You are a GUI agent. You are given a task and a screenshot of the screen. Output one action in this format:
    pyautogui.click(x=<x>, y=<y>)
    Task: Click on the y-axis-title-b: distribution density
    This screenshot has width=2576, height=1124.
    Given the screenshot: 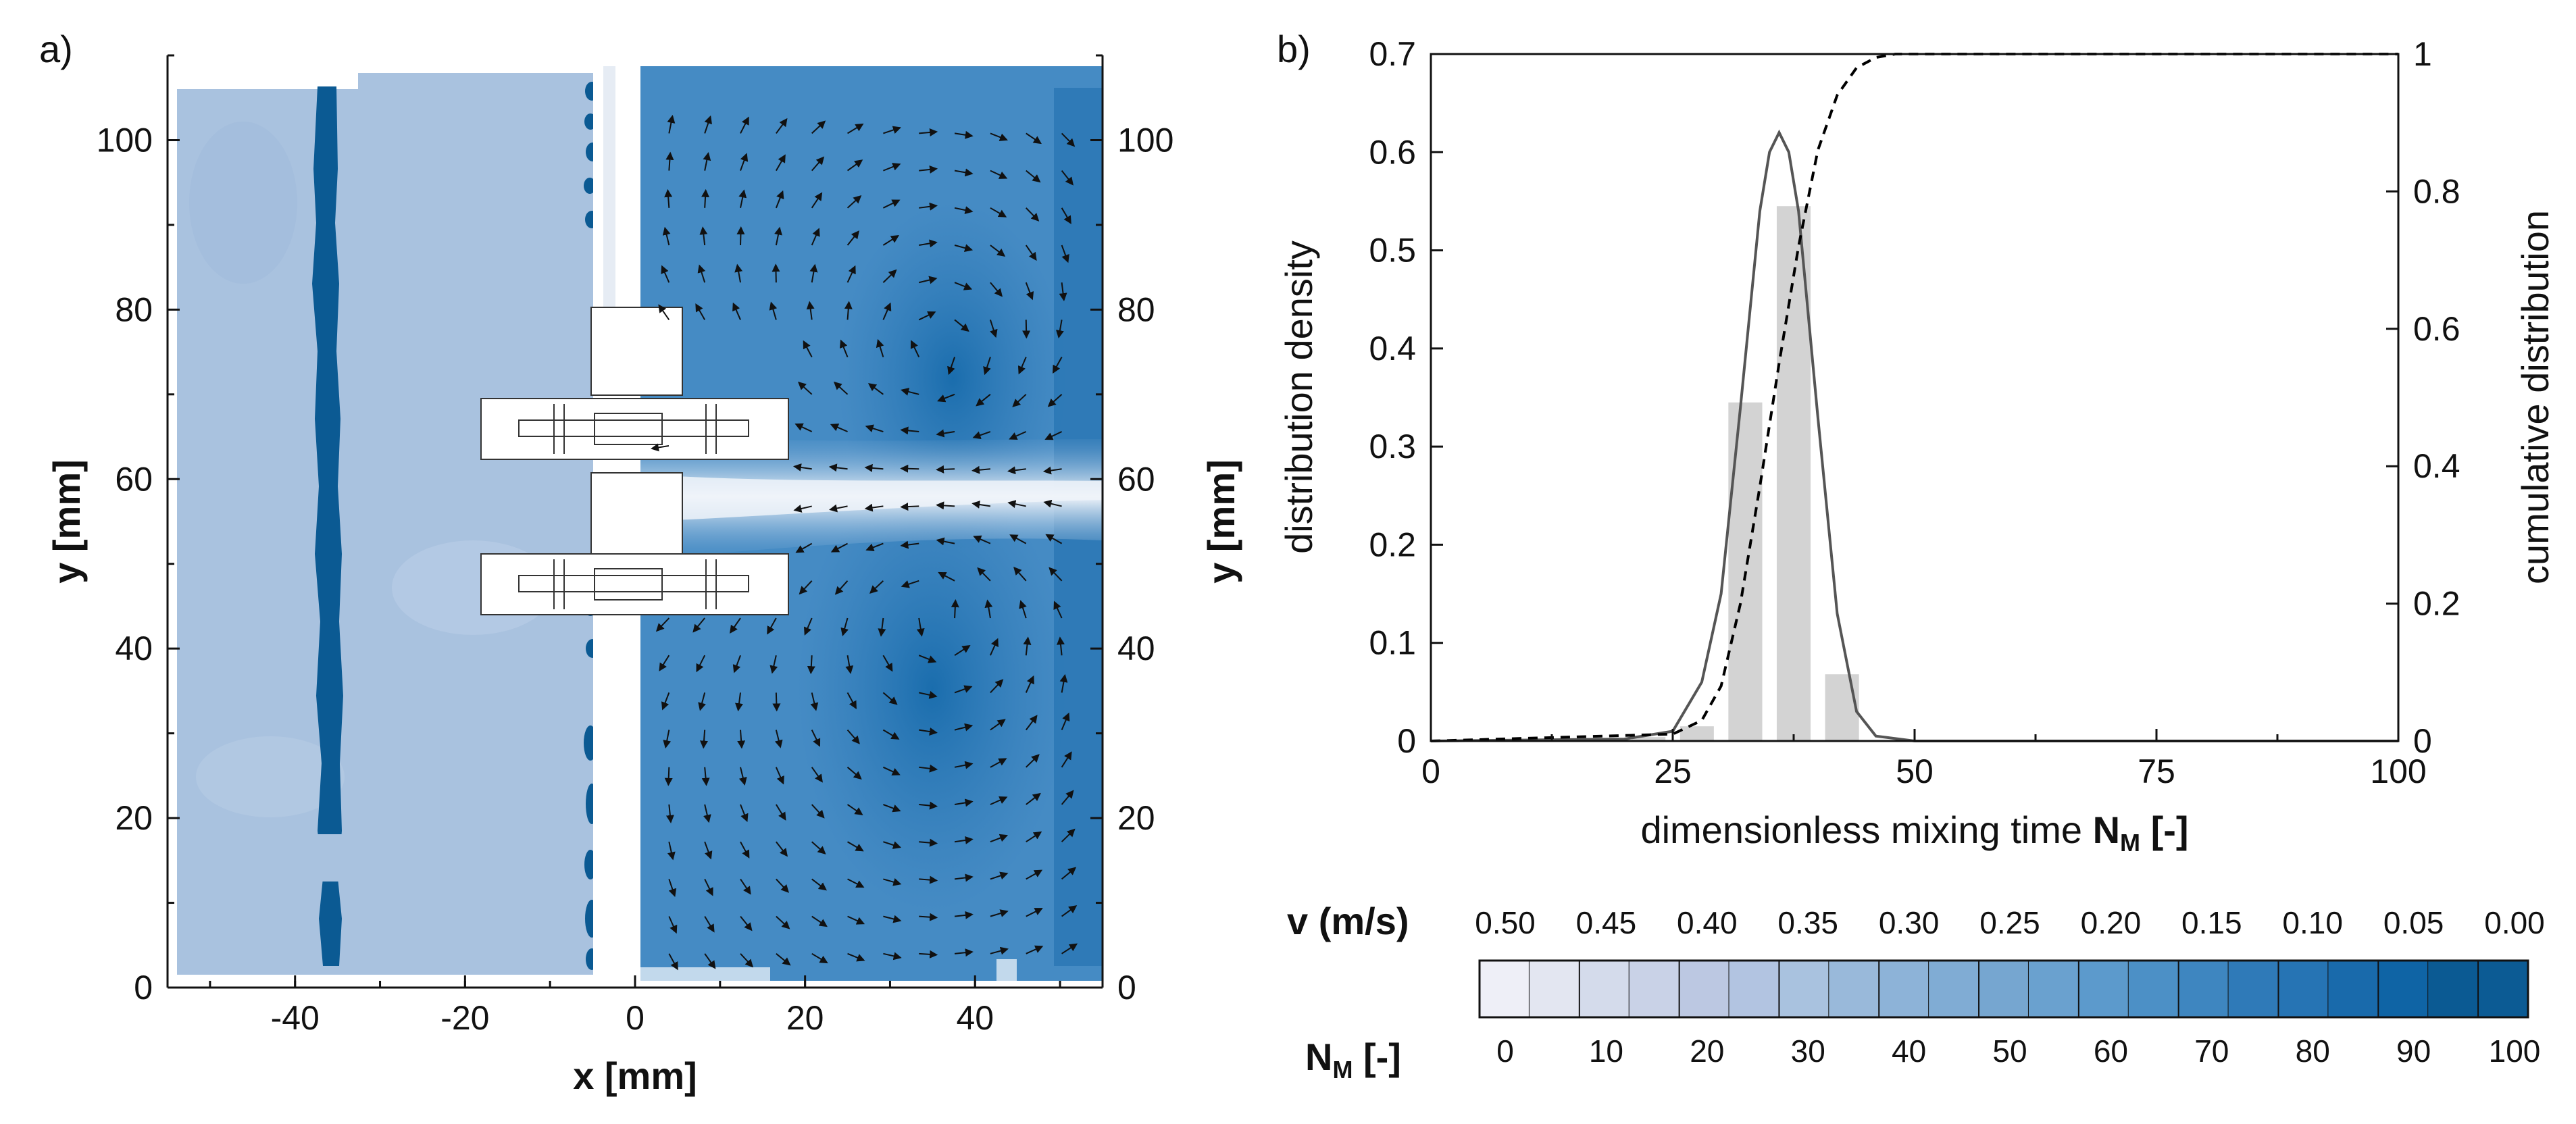 What is the action you would take?
    pyautogui.click(x=1299, y=397)
    